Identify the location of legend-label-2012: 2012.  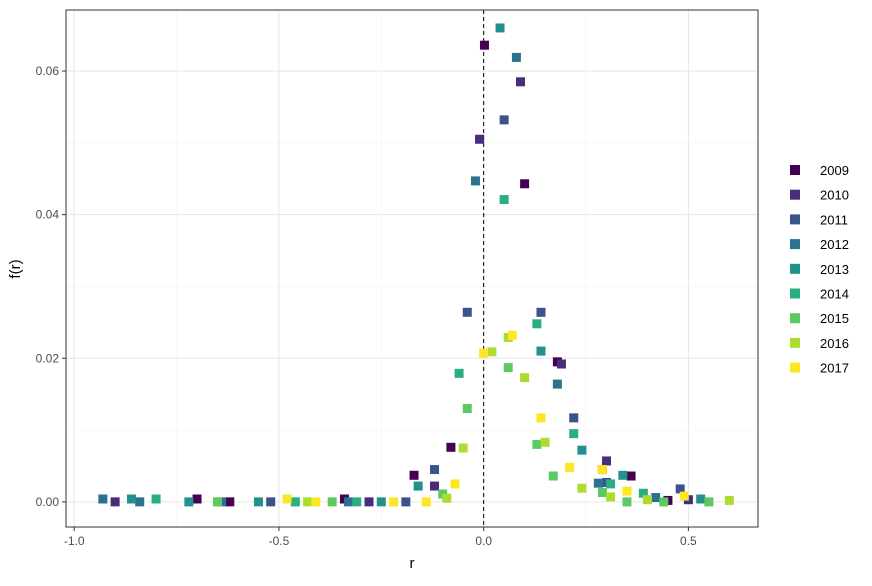
(834, 244).